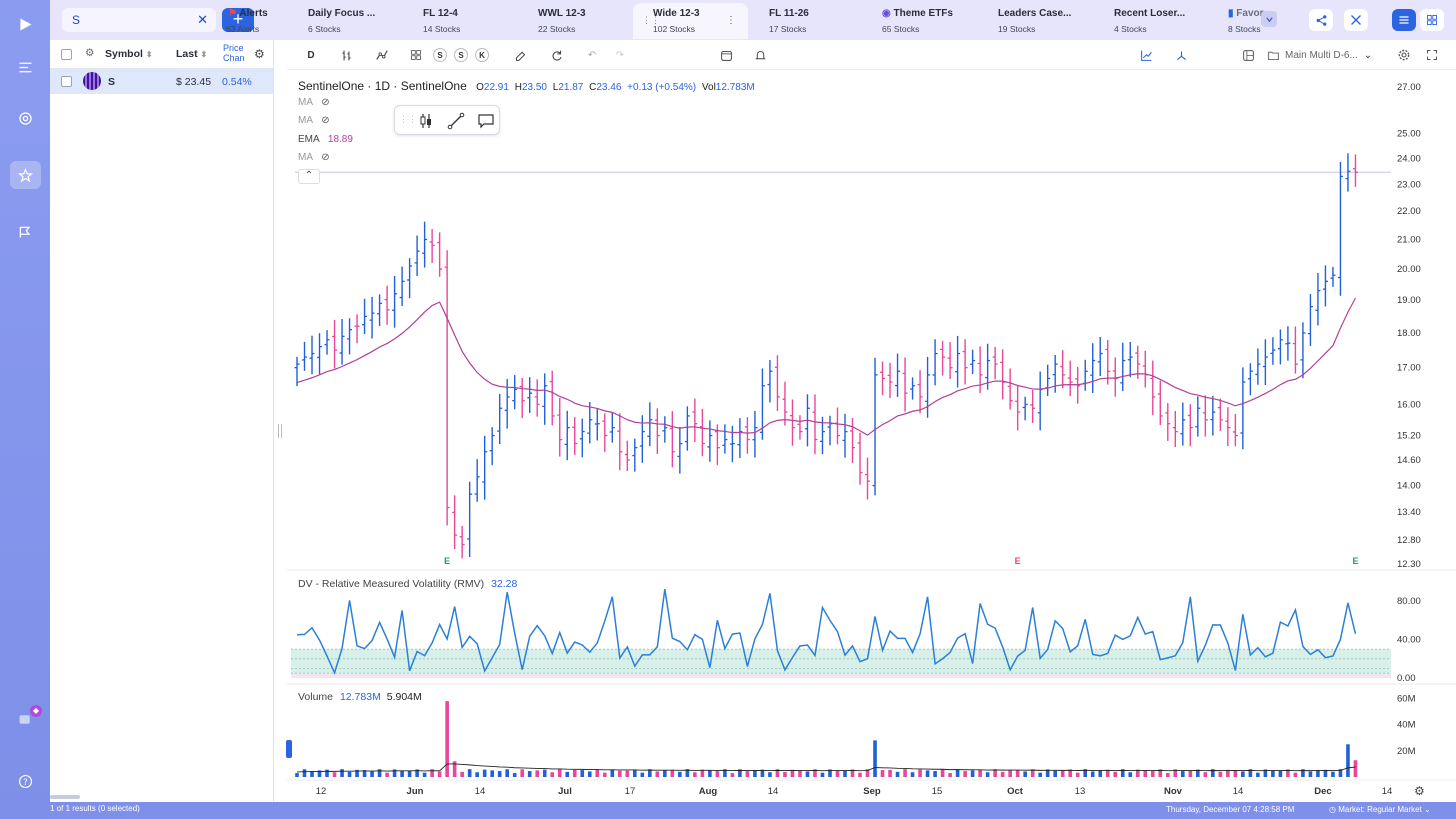 The image size is (1456, 819). I want to click on select-all-checkbox, so click(66, 54).